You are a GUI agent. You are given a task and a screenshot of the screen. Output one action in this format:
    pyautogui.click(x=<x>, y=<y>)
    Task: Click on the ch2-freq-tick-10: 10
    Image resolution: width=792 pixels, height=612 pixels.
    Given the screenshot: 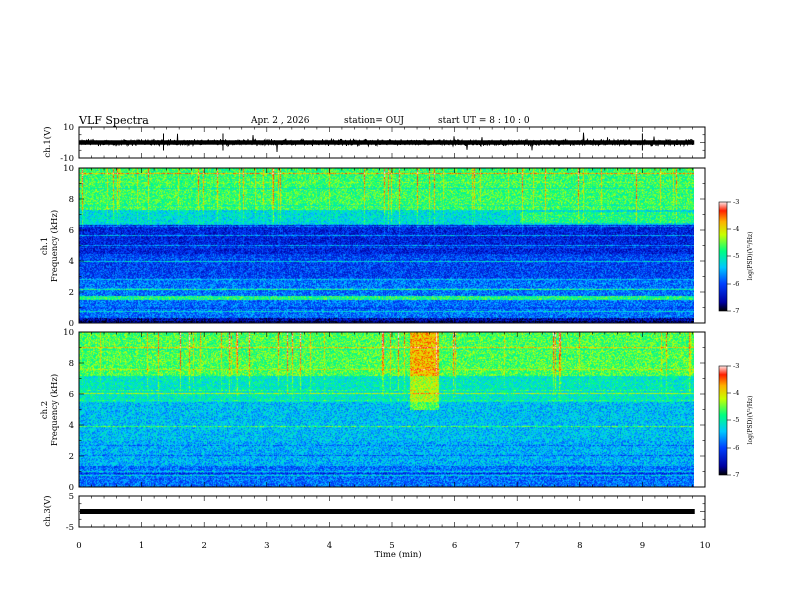 What is the action you would take?
    pyautogui.click(x=68, y=333)
    